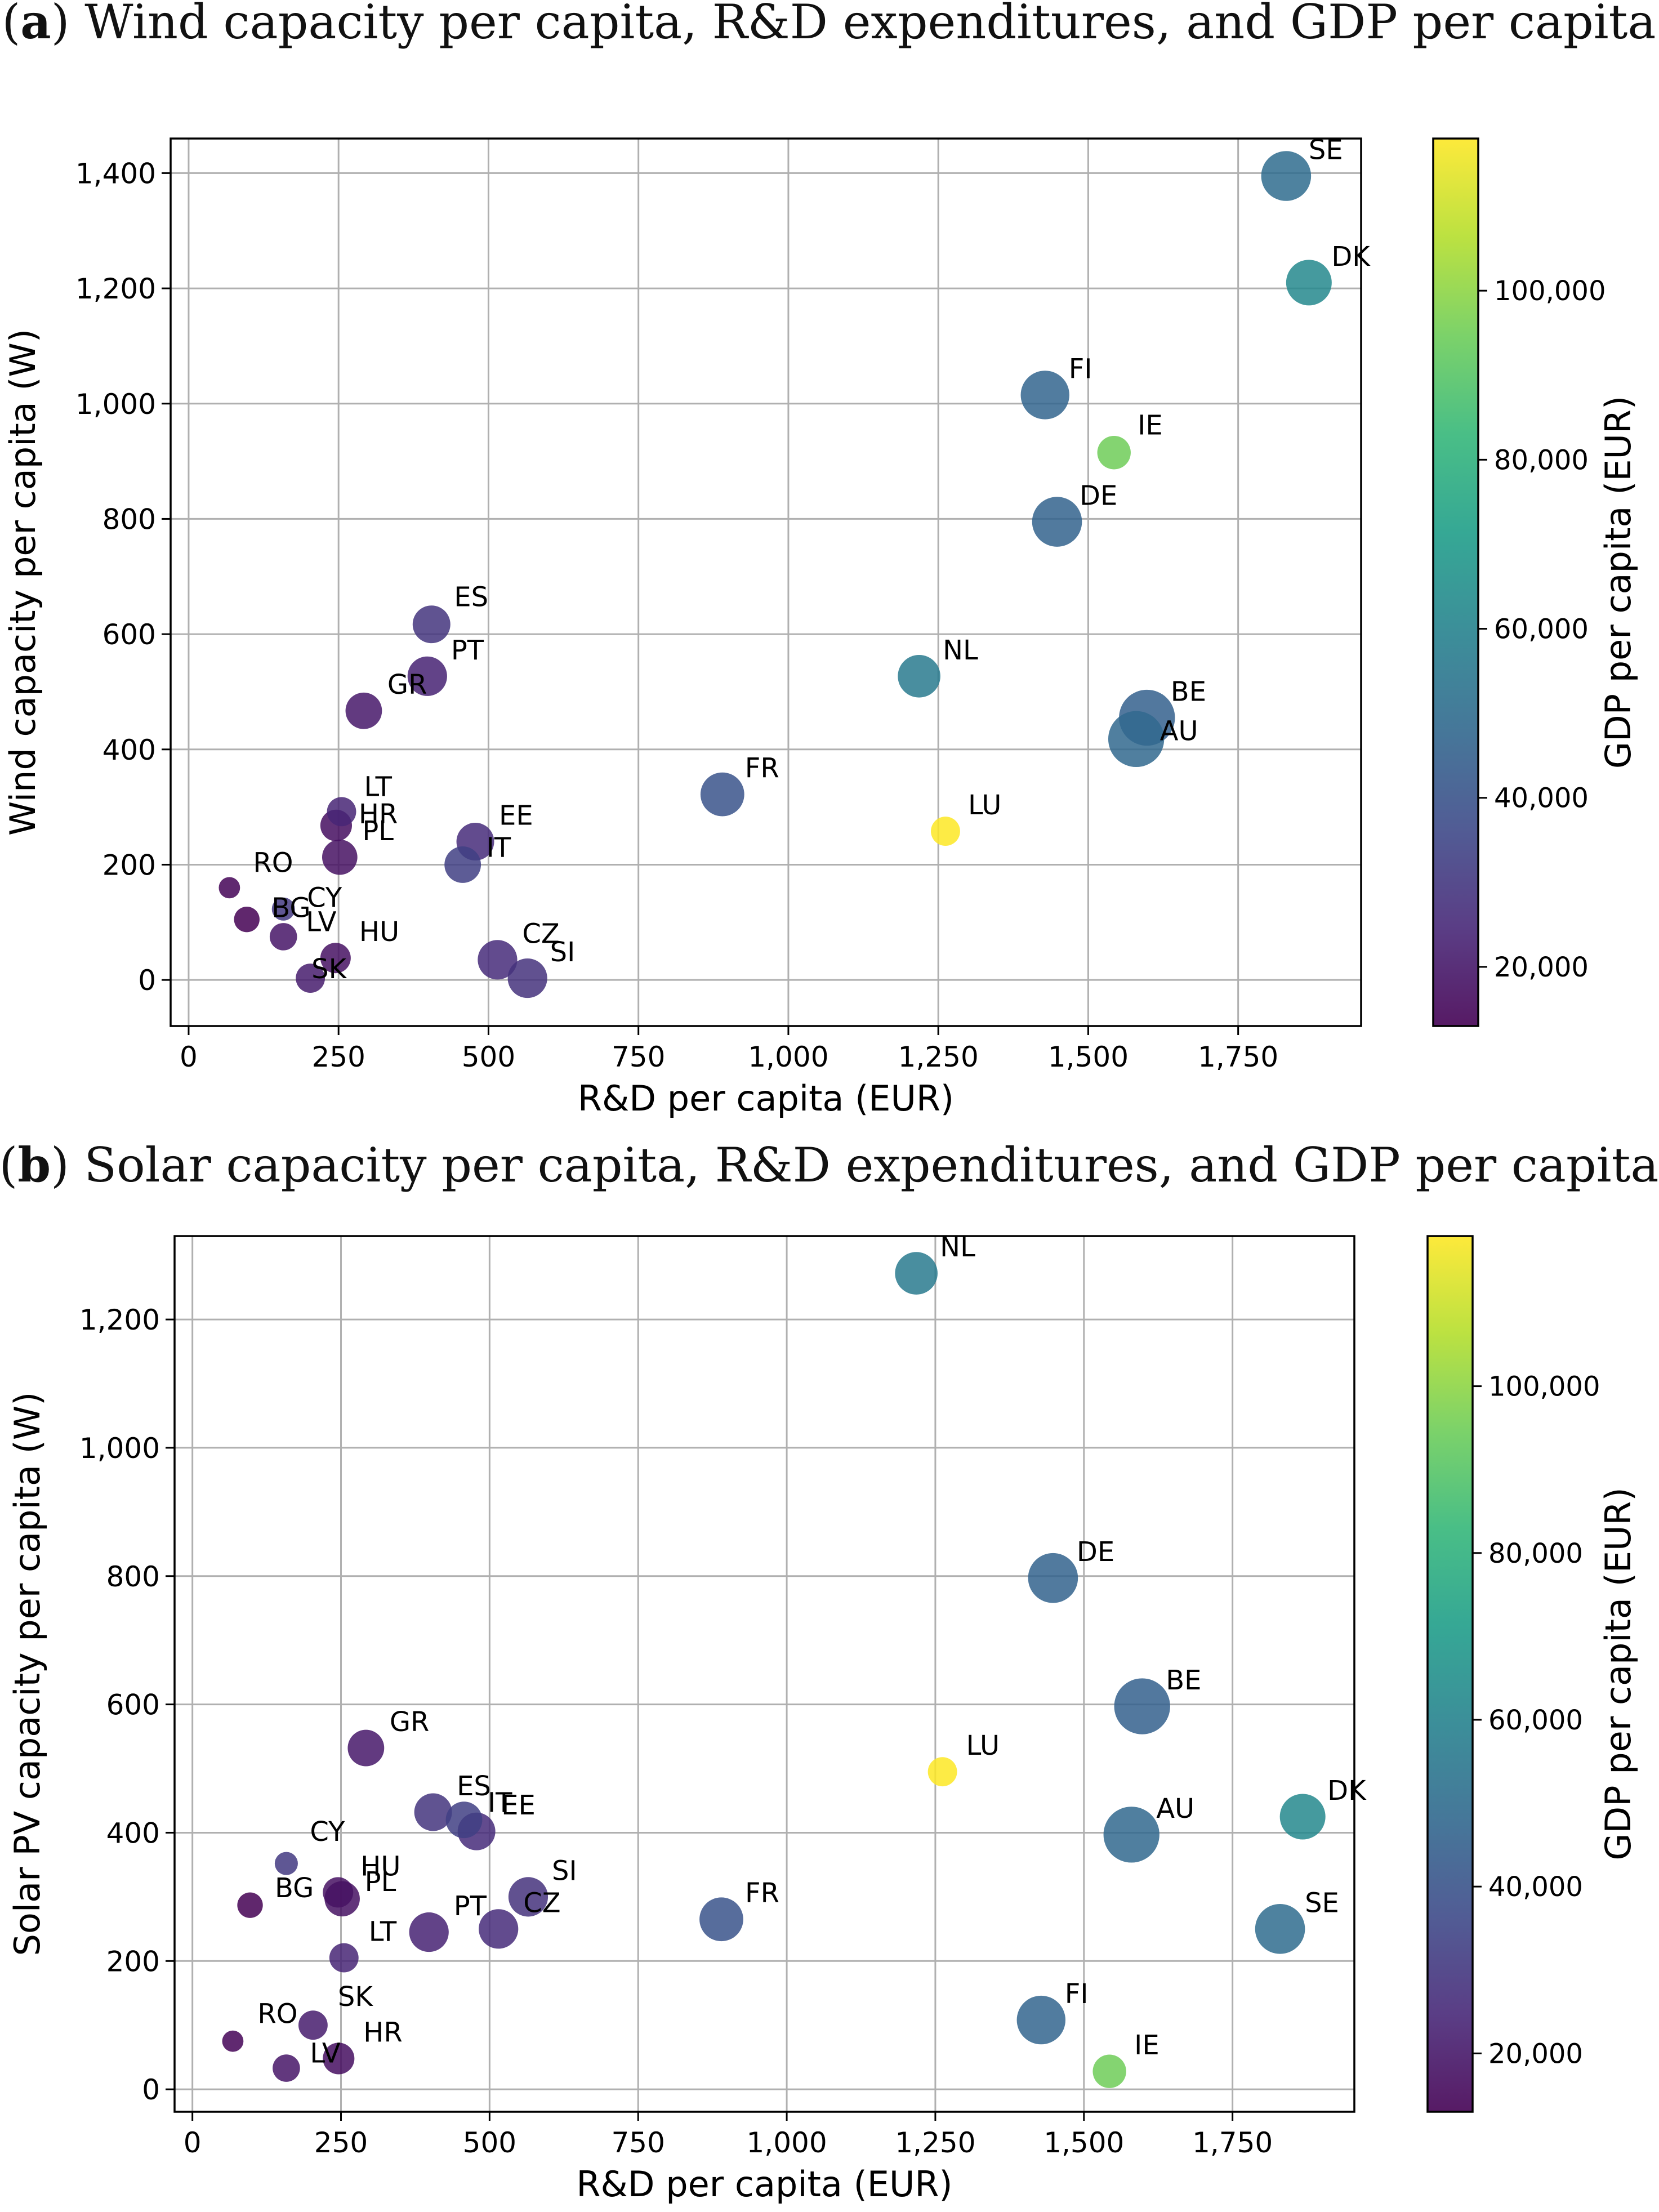 The height and width of the screenshot is (2212, 1659). What do you see at coordinates (410, 1722) in the screenshot?
I see `point-label-gr: GR` at bounding box center [410, 1722].